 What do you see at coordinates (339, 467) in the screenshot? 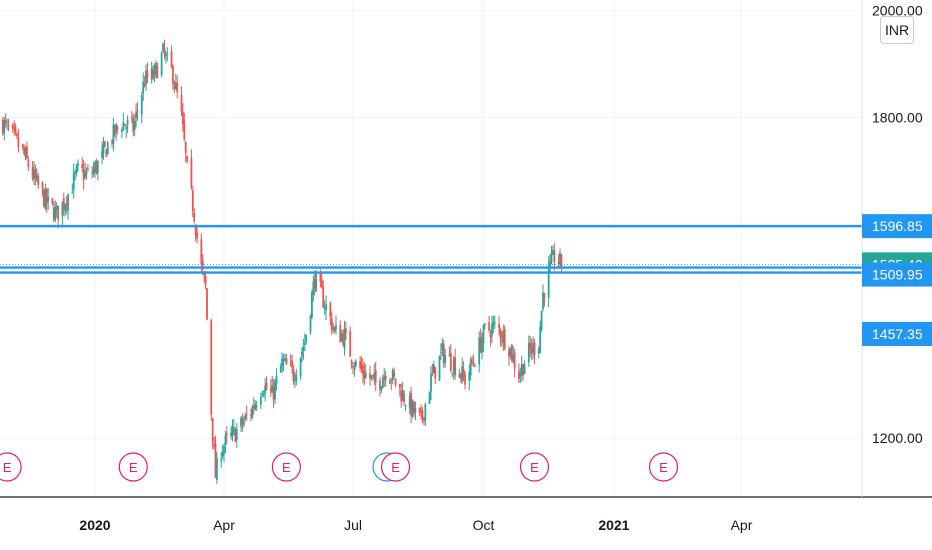
I see `event-markers: EEEDEEE` at bounding box center [339, 467].